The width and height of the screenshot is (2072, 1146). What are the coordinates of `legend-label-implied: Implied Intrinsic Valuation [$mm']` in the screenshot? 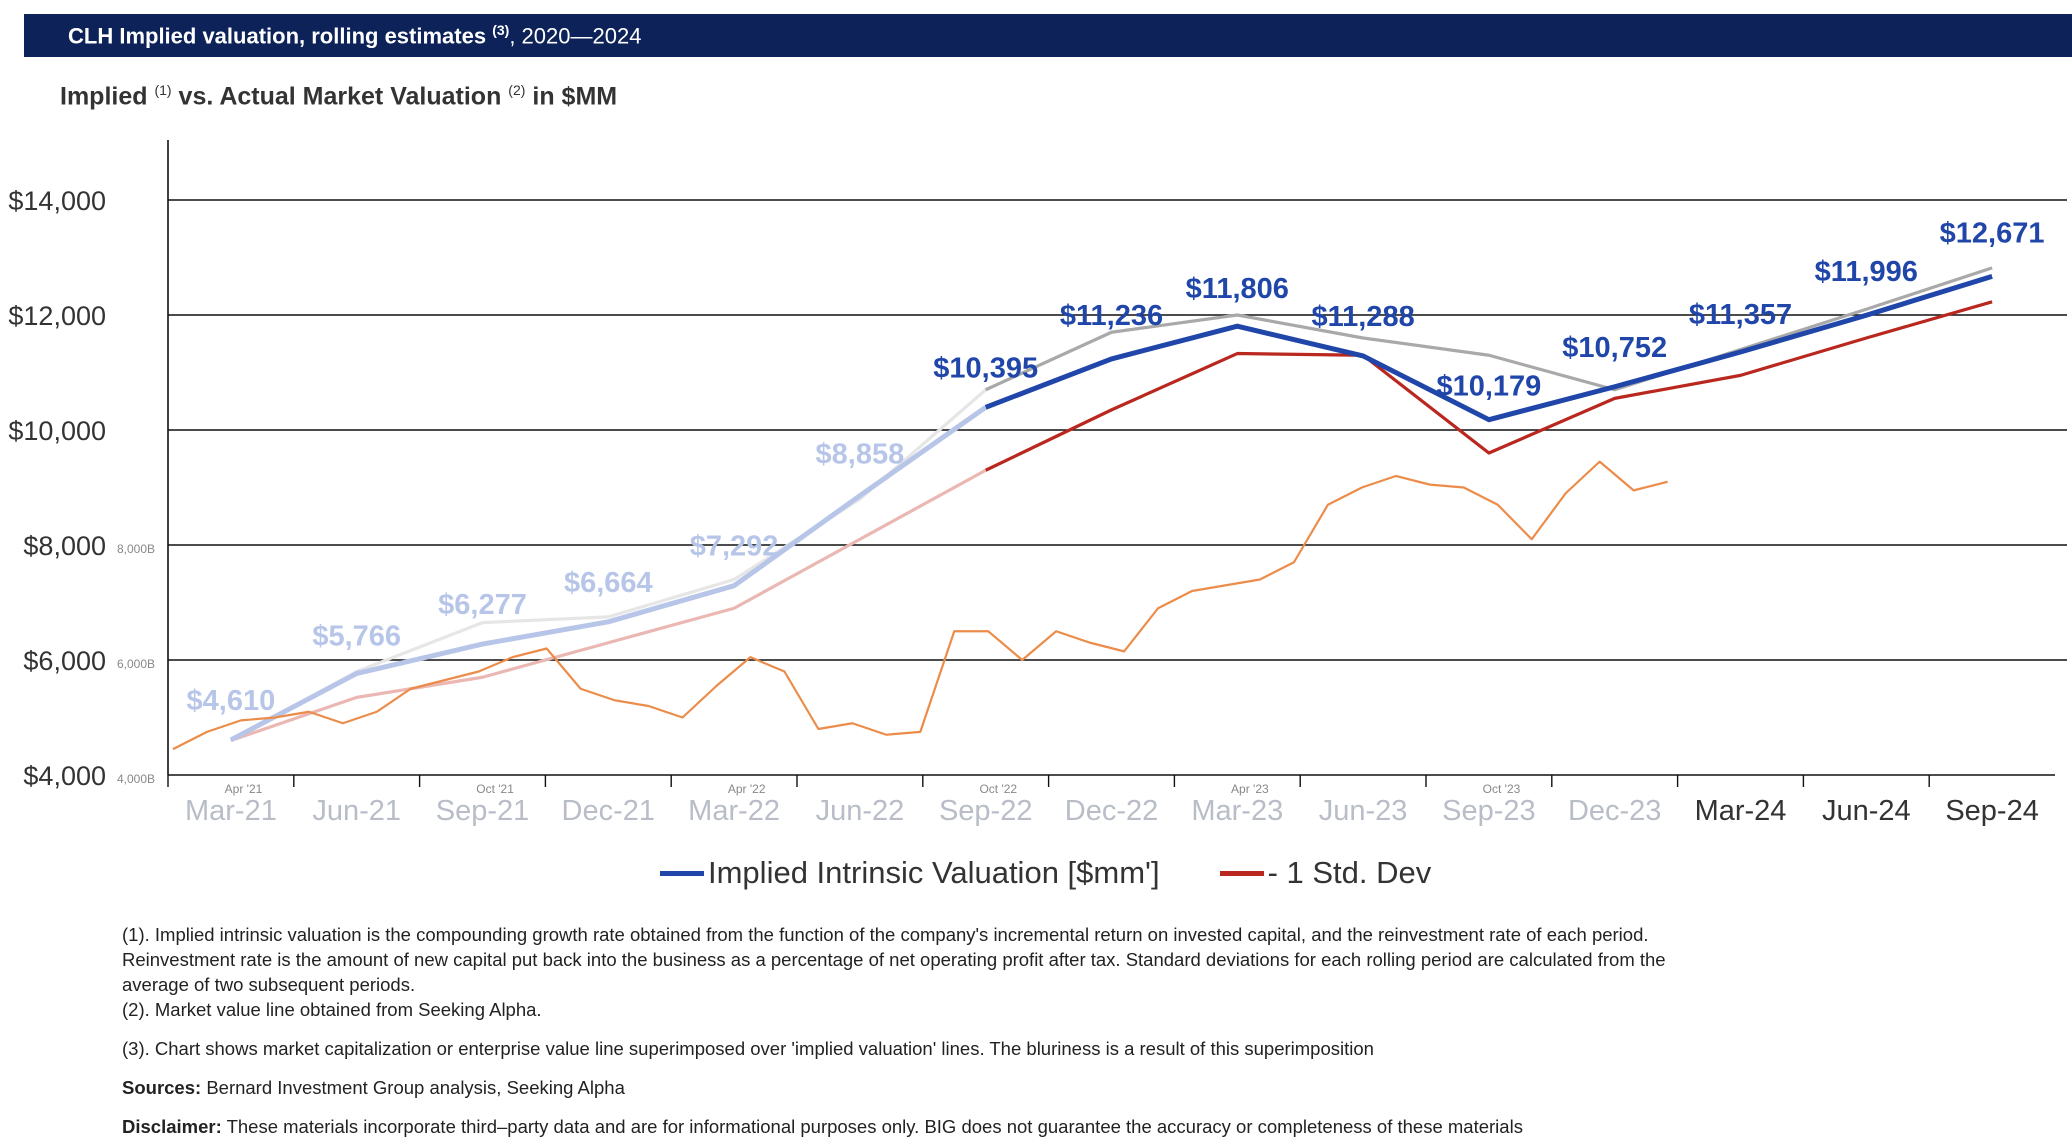 It's located at (934, 872).